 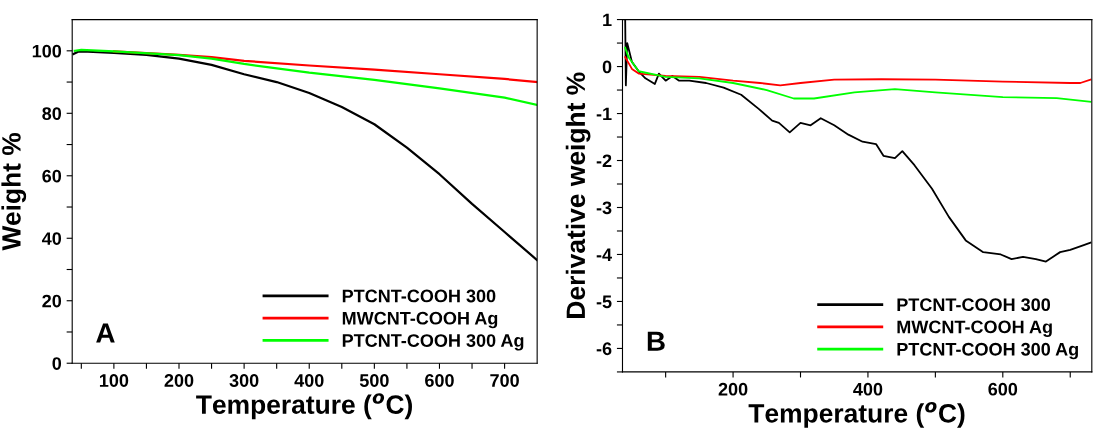 I want to click on y-tick-label: -1, so click(x=604, y=114).